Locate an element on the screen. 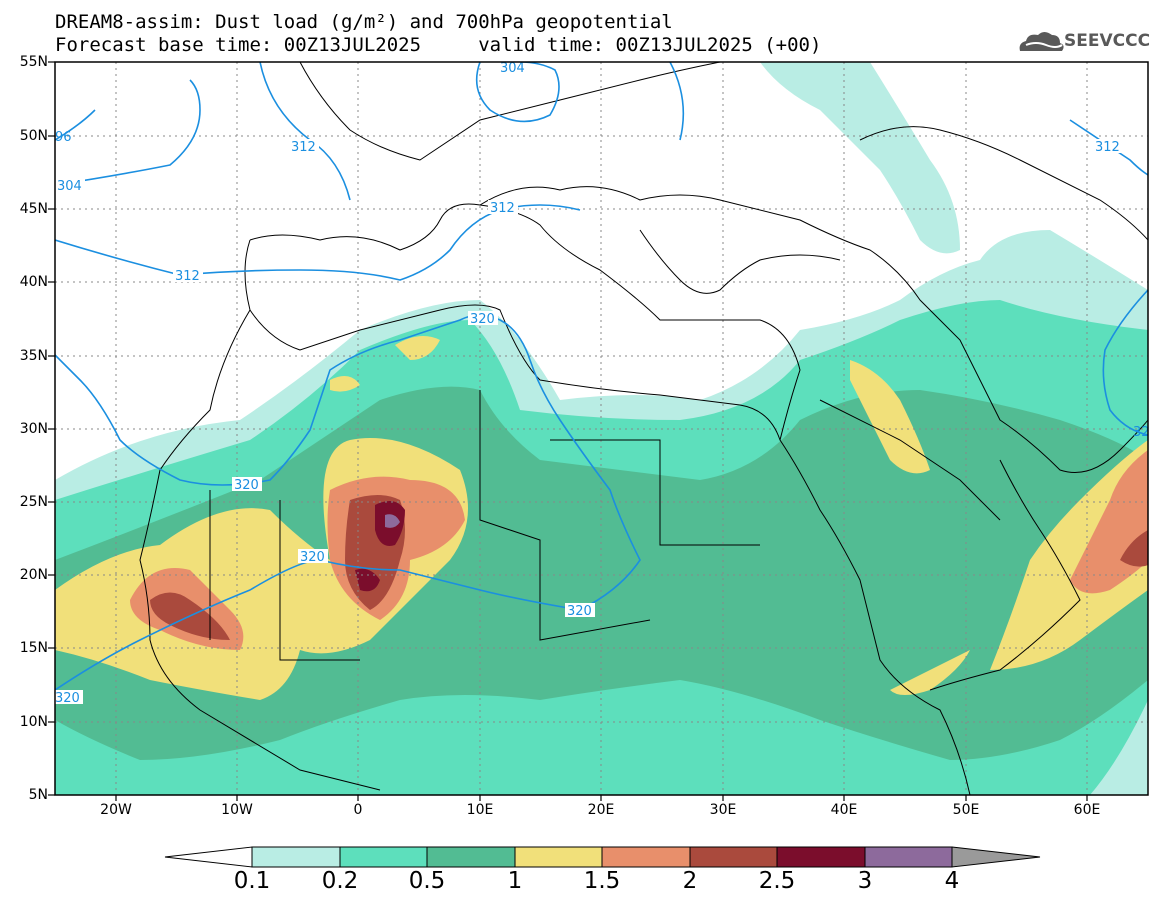 The width and height of the screenshot is (1165, 907). dust-region-bin4-sudan is located at coordinates (930, 672).